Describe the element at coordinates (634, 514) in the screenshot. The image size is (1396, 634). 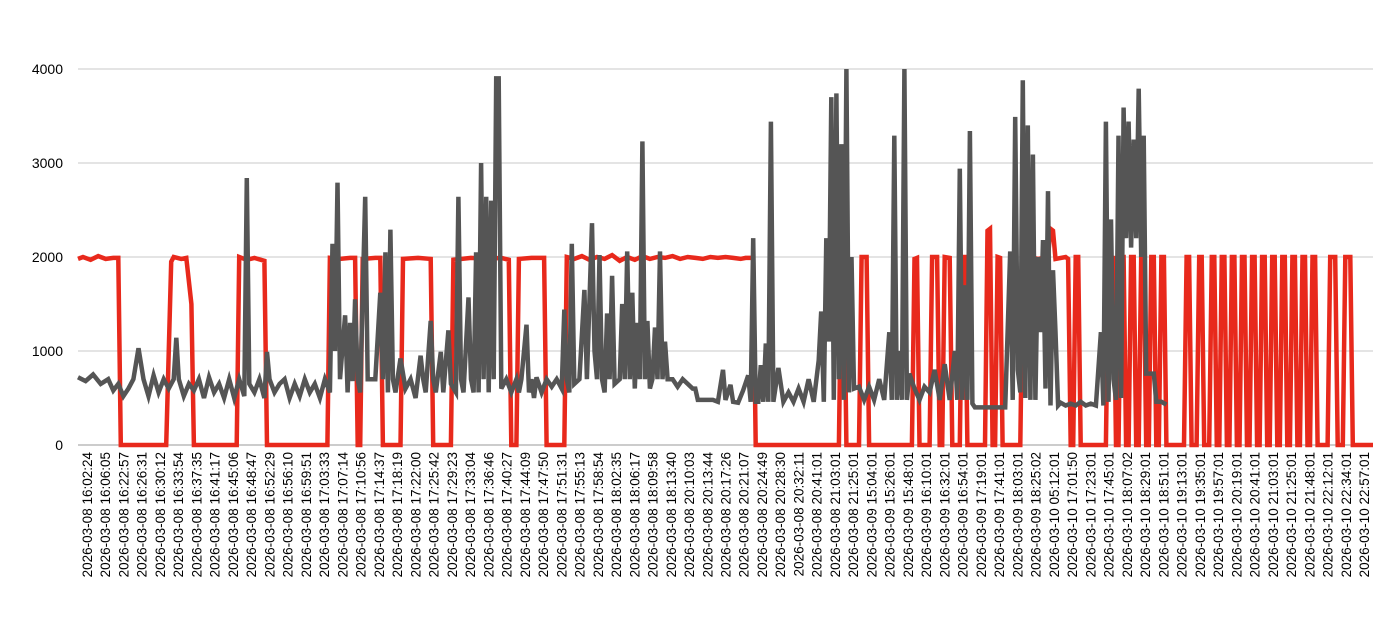
I see `x-tick-label: 2026-03-08 18:06:17` at that location.